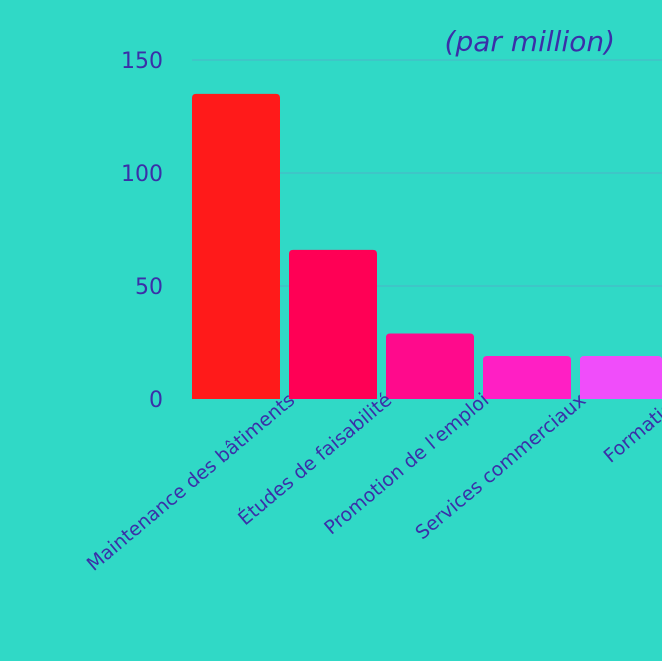 The width and height of the screenshot is (662, 661). I want to click on y-tick-label: 50, so click(149, 287).